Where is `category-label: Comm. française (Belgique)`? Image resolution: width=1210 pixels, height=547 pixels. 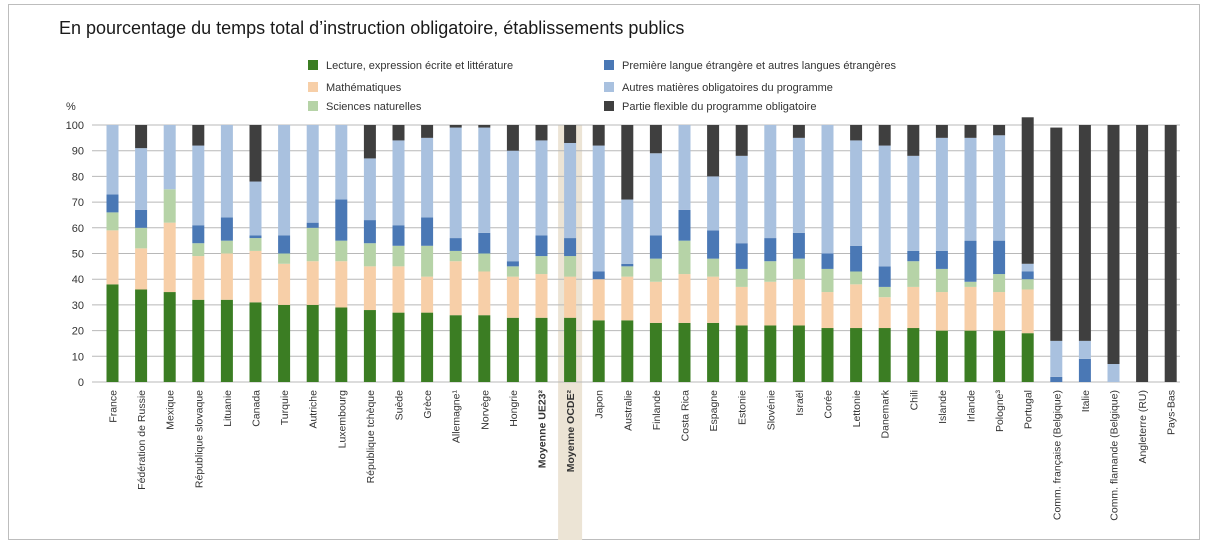
category-label: Comm. française (Belgique) is located at coordinates (1057, 455).